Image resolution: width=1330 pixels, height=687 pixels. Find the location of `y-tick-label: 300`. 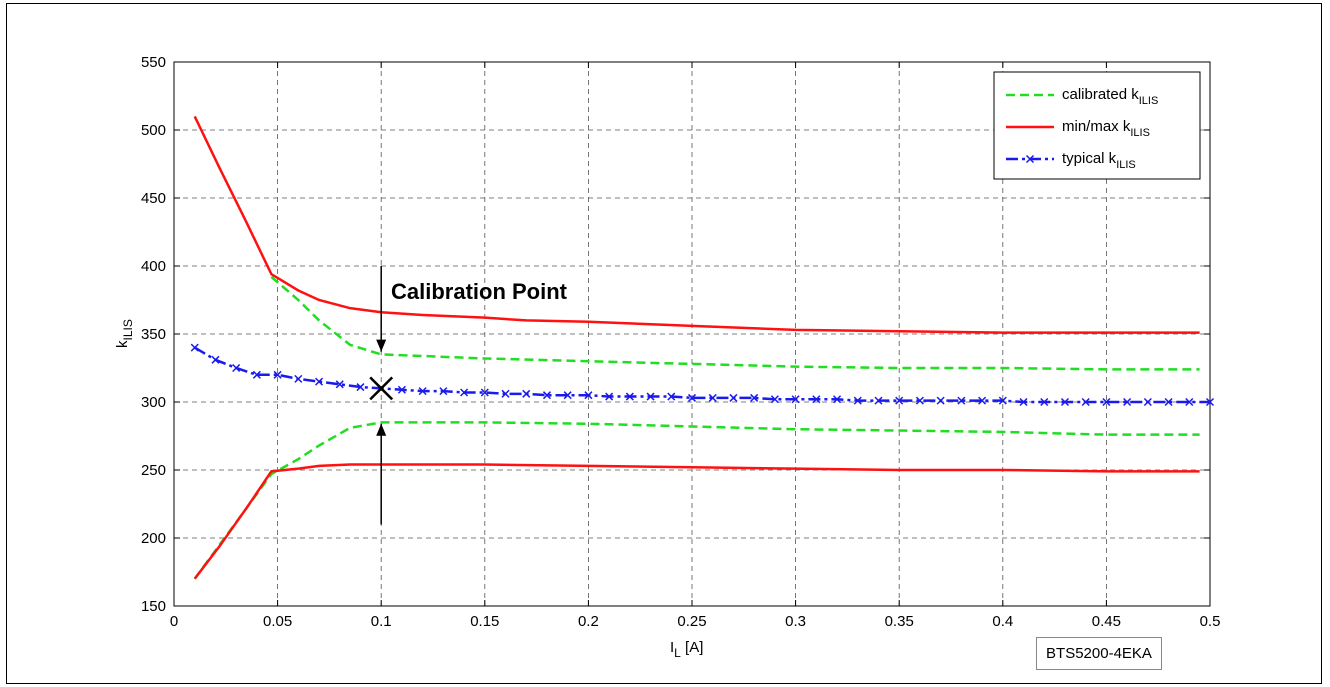

y-tick-label: 300 is located at coordinates (153, 402).